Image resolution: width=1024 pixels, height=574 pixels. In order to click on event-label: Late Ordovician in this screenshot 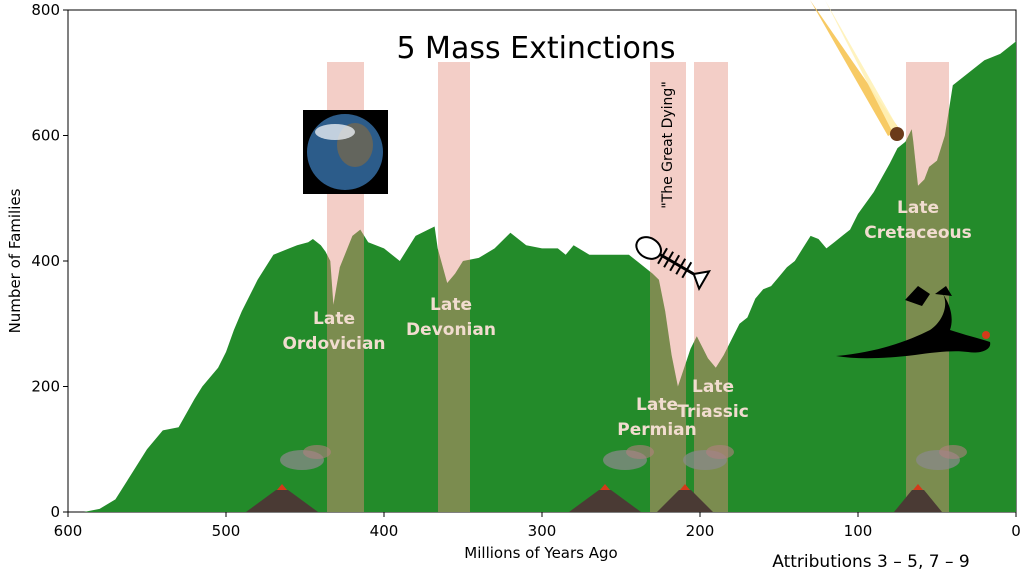, I will do `click(333, 331)`.